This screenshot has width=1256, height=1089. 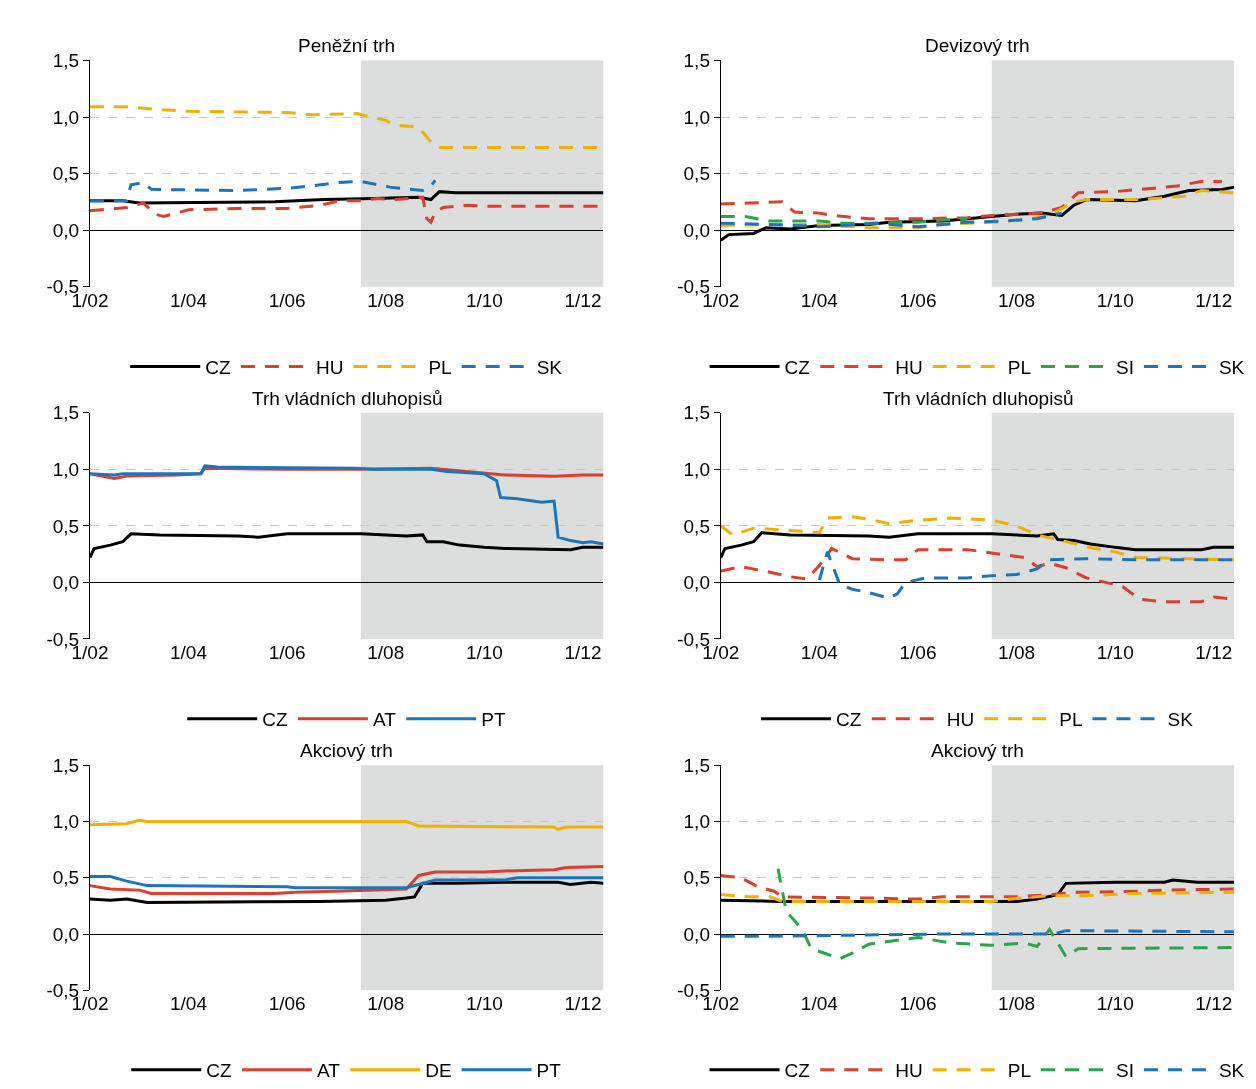 What do you see at coordinates (438, 1071) in the screenshot?
I see `legend-label: DE` at bounding box center [438, 1071].